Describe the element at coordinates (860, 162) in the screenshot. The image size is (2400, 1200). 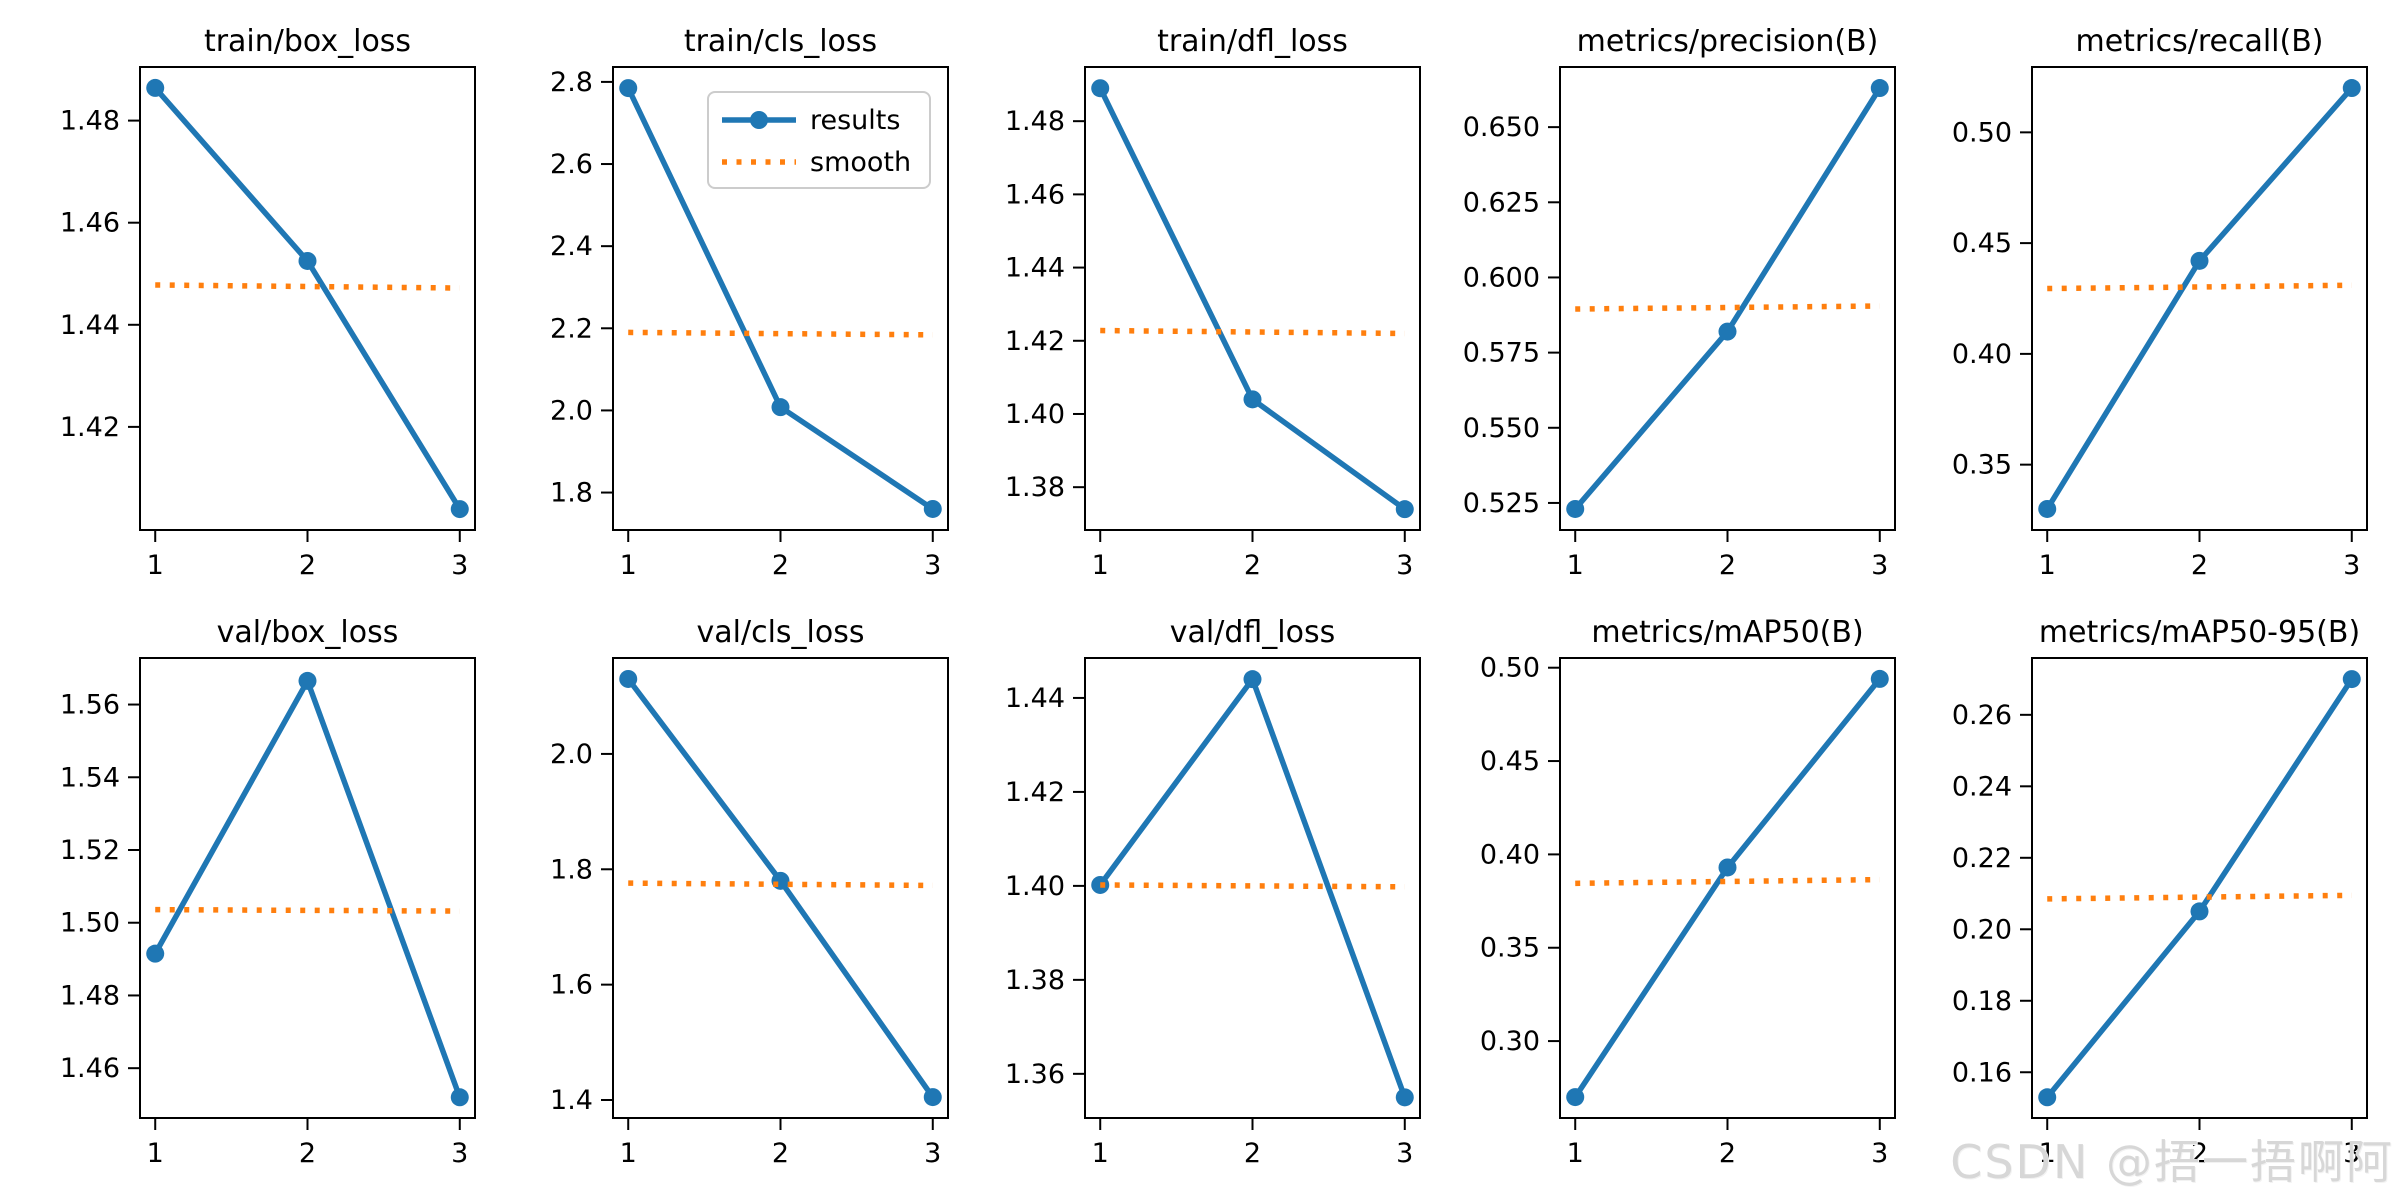
I see `legend-label: smooth` at that location.